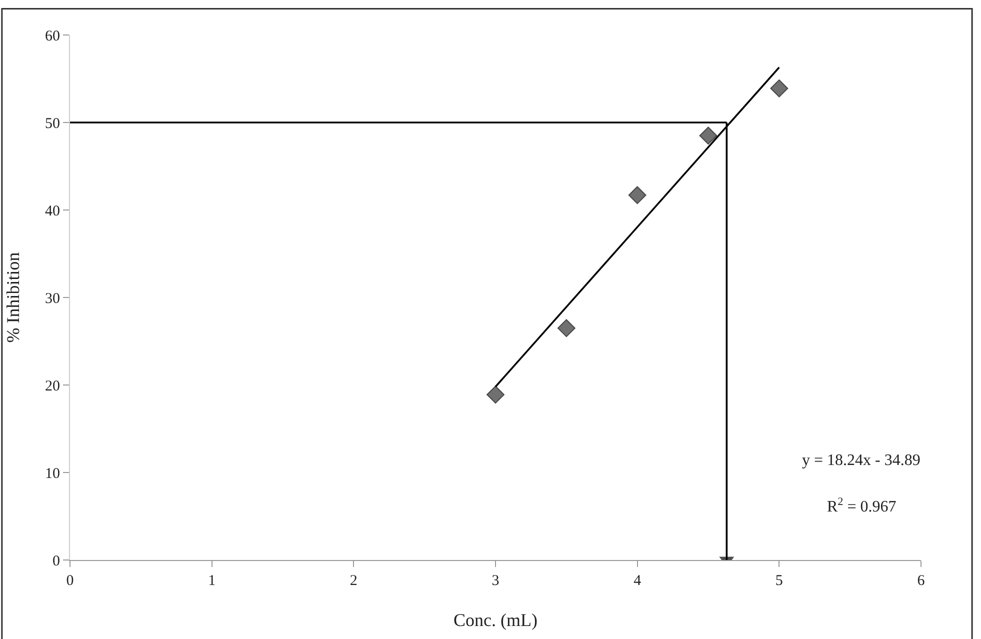  I want to click on annotation: y = 18.24x - 34.89, so click(861, 460).